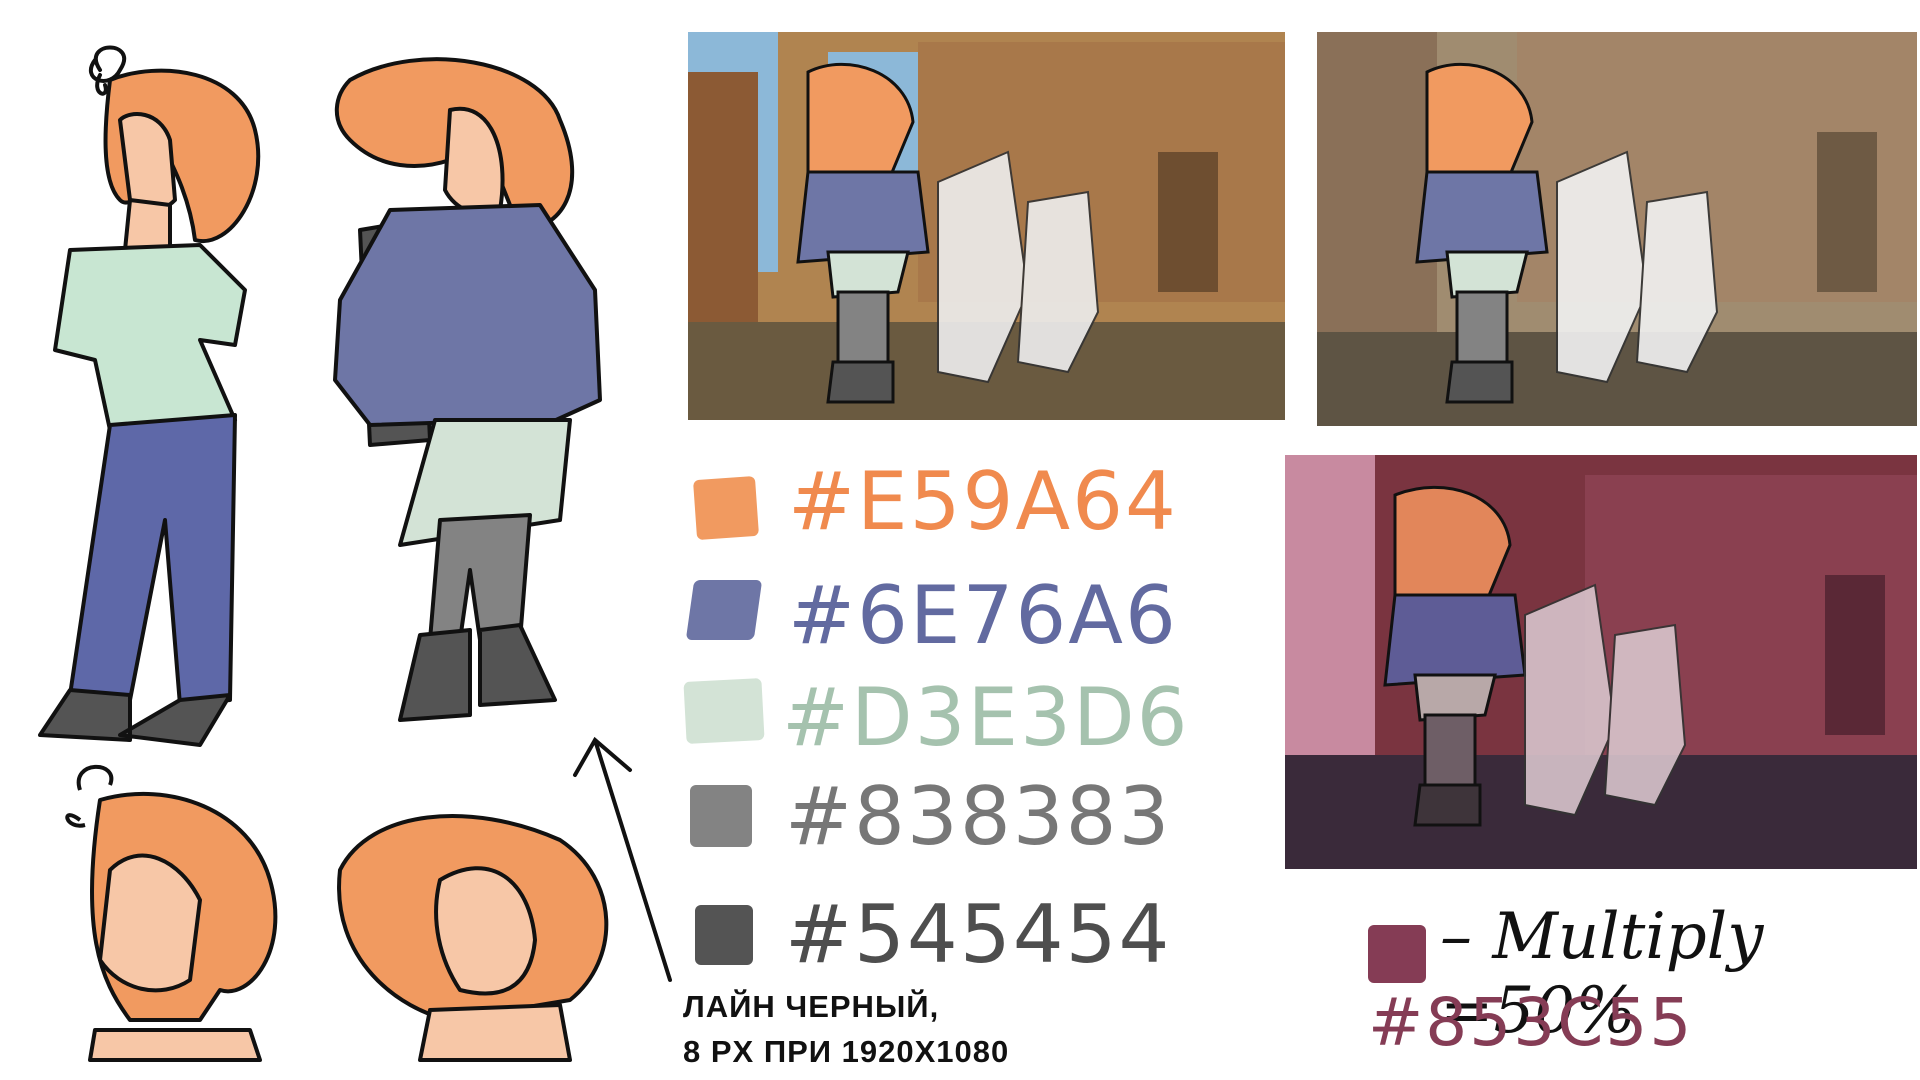 The height and width of the screenshot is (1080, 1920). Describe the element at coordinates (152, 560) in the screenshot. I see `jeans` at that location.